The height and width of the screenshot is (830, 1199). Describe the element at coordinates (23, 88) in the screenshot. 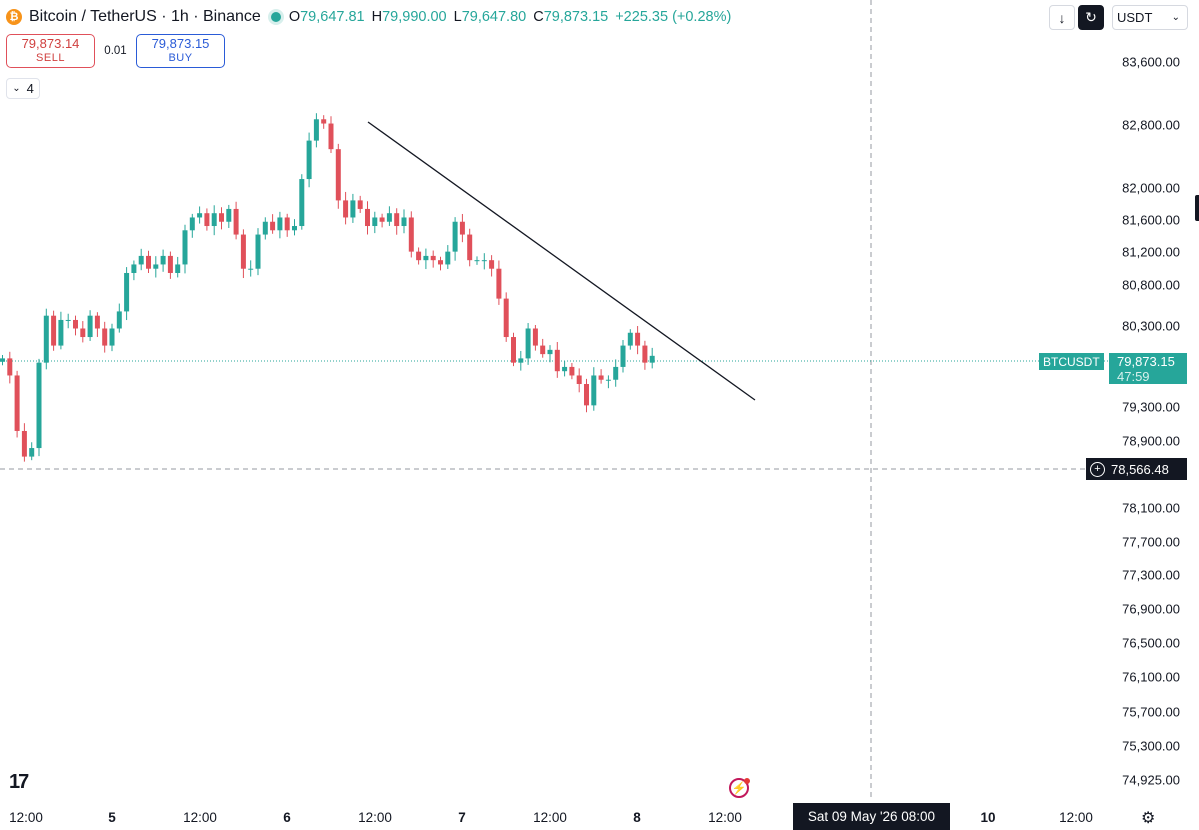

I see `indicators-toggle-button: ⌄ 4` at that location.